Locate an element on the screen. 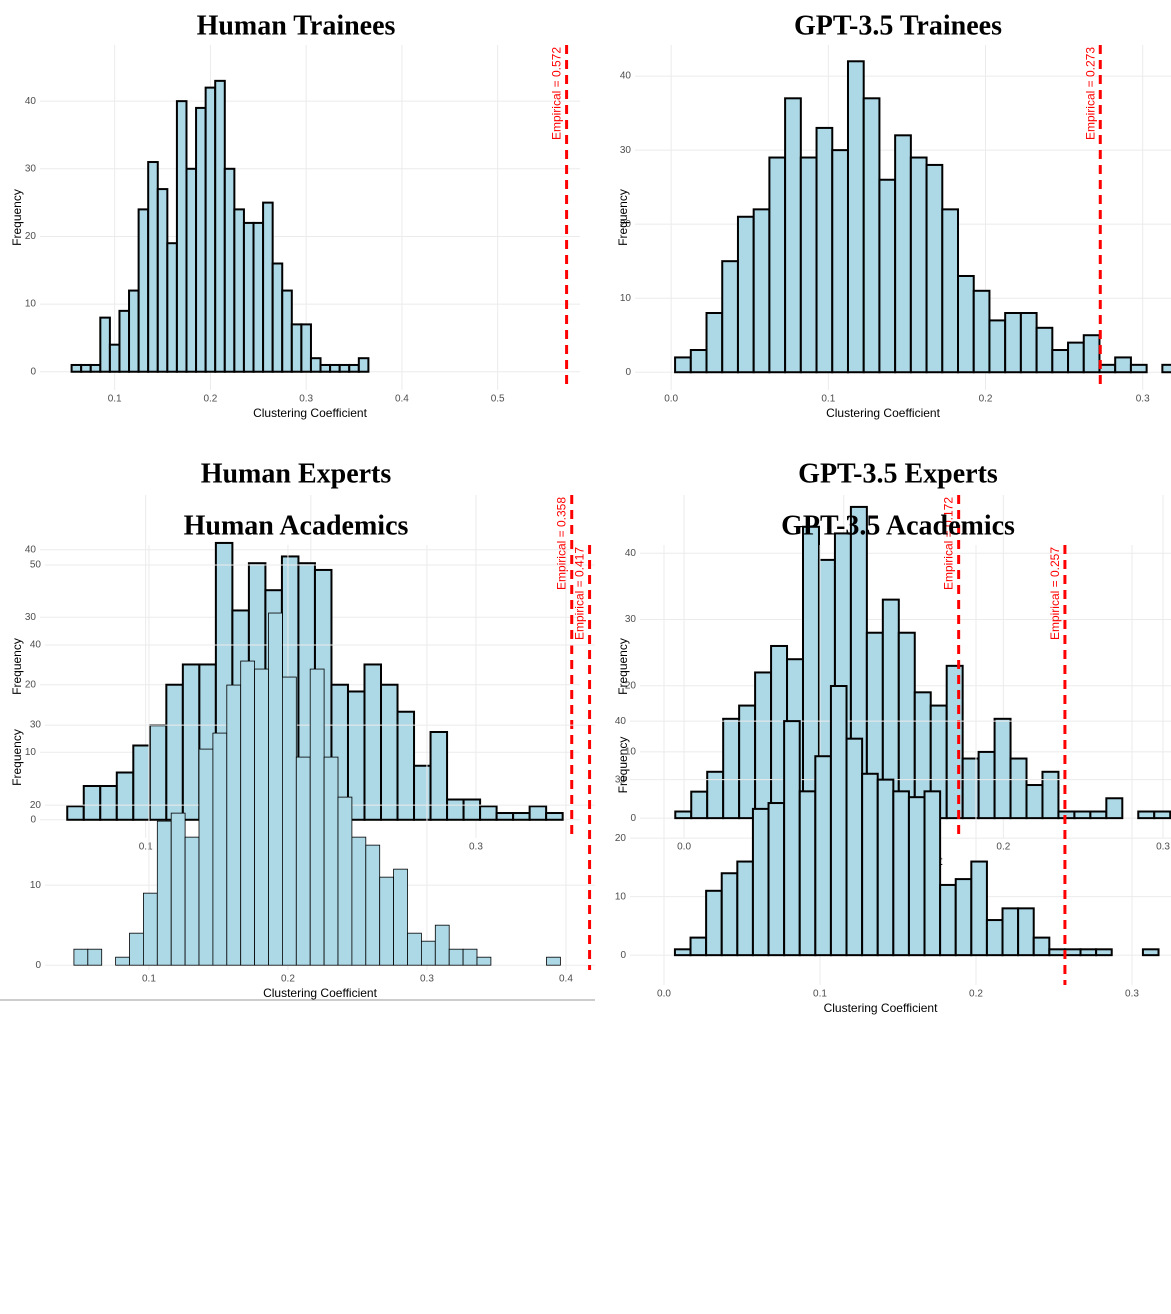 The height and width of the screenshot is (1314, 1171). y-tick-label: 40 is located at coordinates (631, 553).